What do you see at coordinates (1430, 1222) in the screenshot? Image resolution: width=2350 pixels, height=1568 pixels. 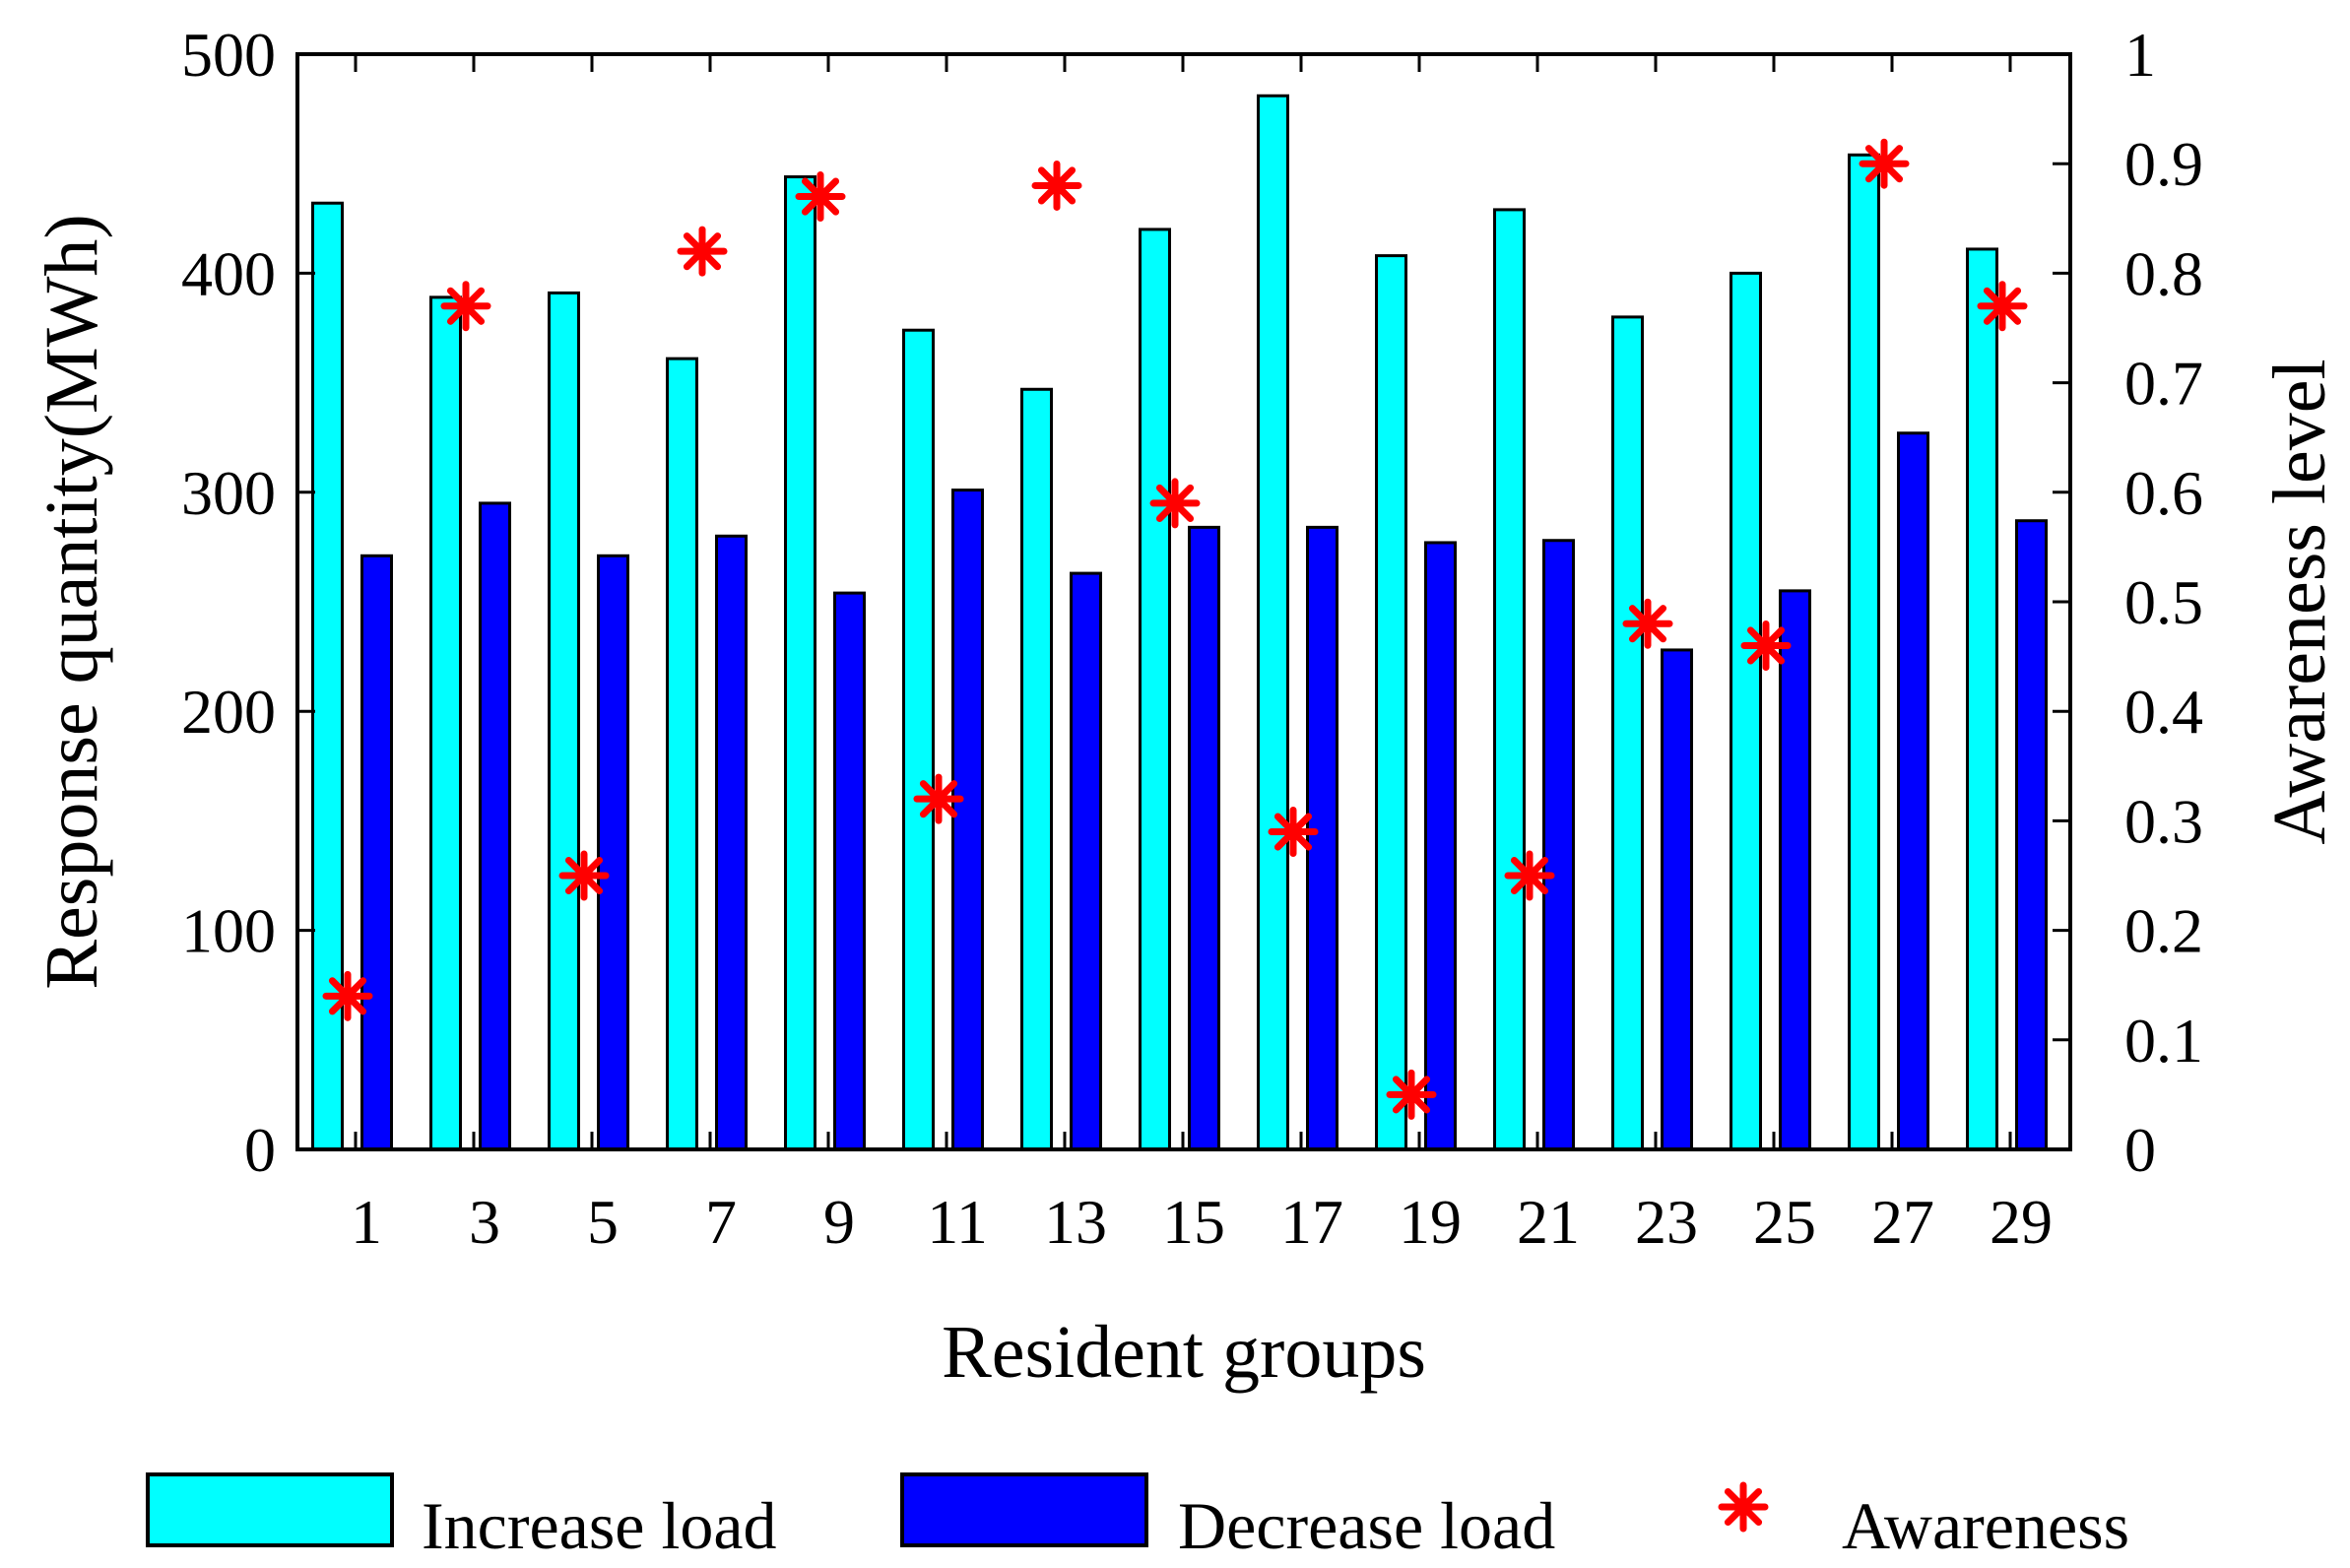 I see `x-tick-label-19: 19` at bounding box center [1430, 1222].